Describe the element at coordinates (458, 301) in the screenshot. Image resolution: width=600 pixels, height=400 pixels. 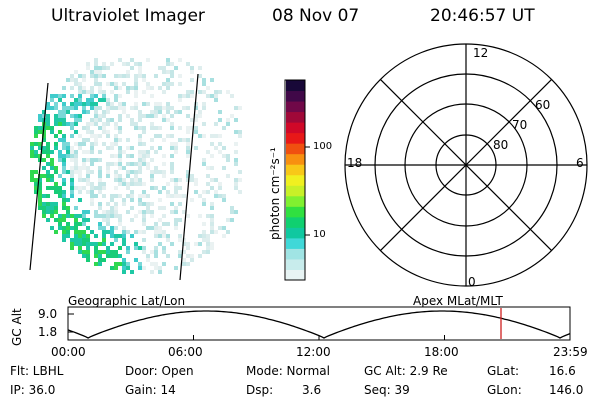
I see `polar-caption: Apex MLat/MLT` at that location.